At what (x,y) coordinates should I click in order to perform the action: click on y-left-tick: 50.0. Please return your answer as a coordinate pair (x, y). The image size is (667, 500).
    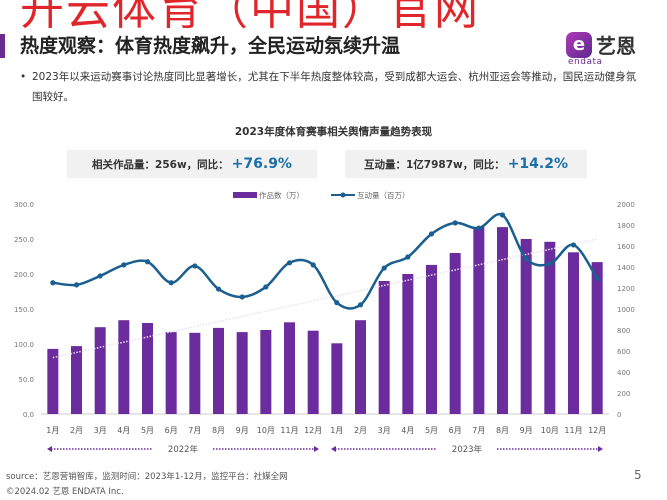
    Looking at the image, I should click on (26, 380).